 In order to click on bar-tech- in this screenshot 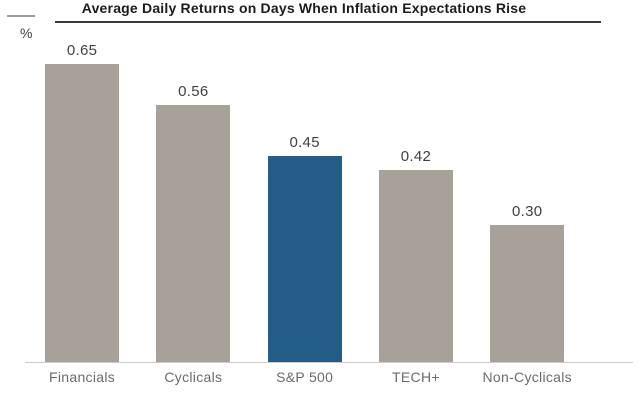, I will do `click(415, 266)`.